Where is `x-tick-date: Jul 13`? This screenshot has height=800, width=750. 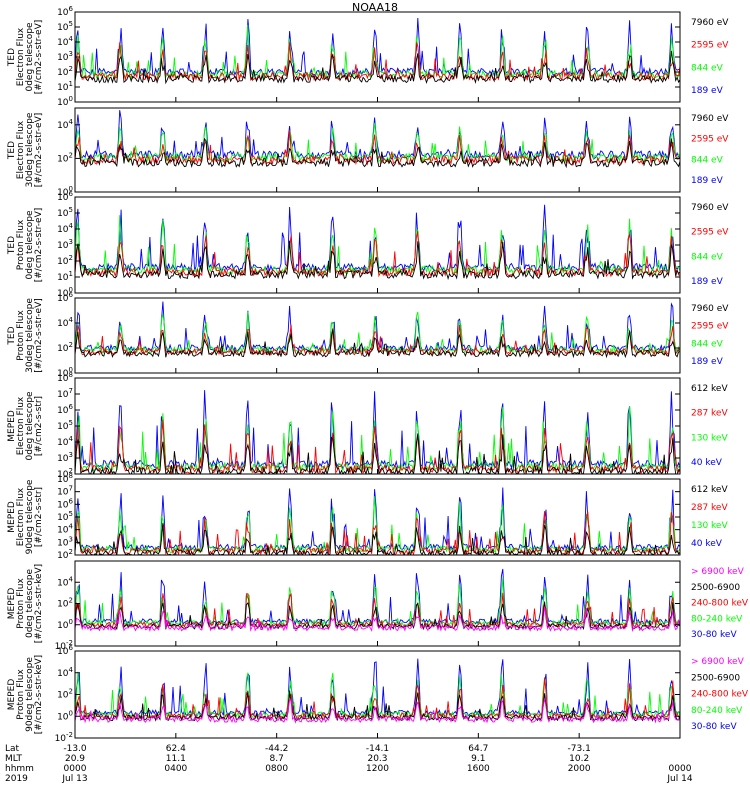 x-tick-date: Jul 13 is located at coordinates (74, 779).